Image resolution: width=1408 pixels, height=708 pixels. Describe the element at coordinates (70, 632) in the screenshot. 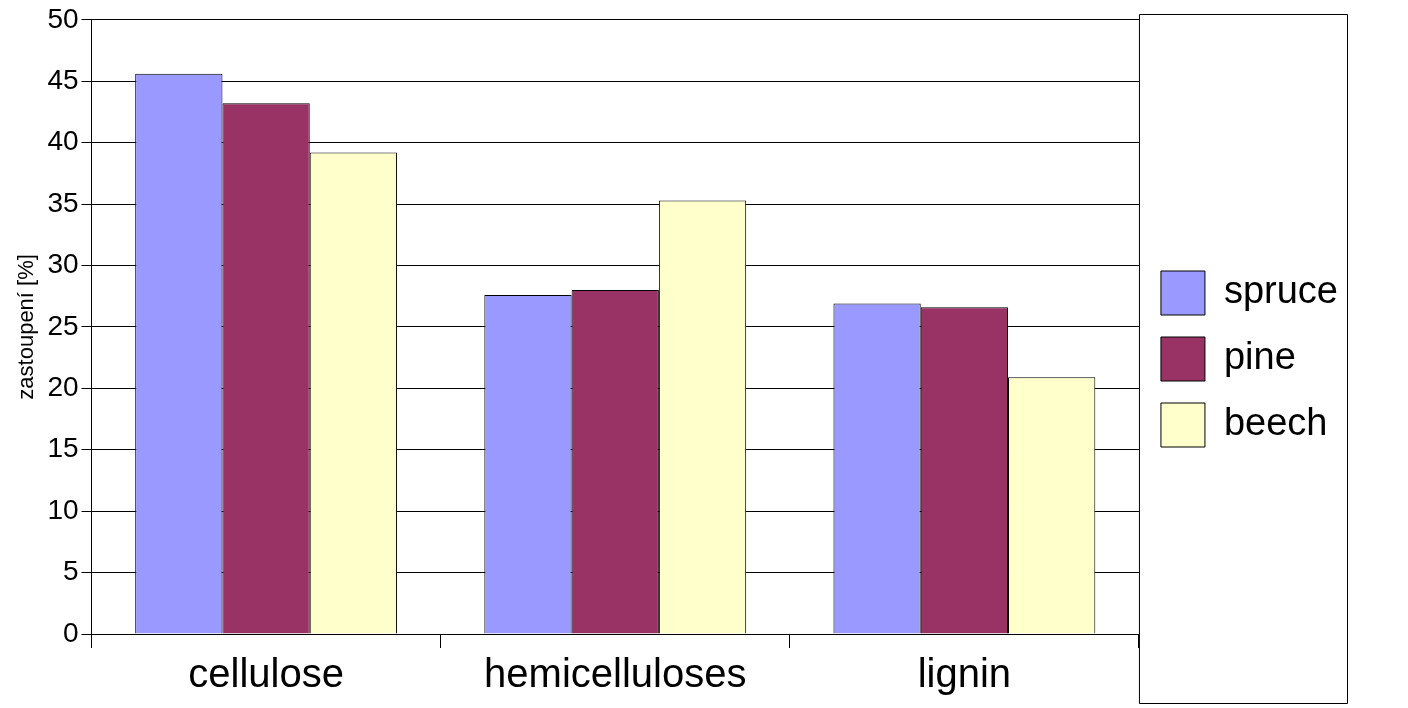

I see `y-tick-label: 0` at that location.